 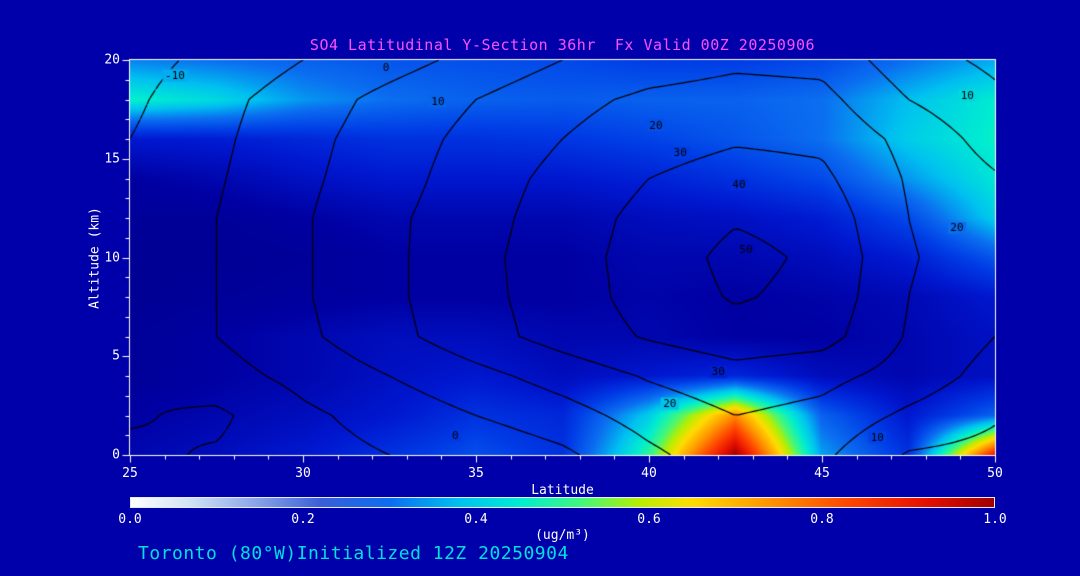 I want to click on x-tick-label: 30, so click(x=303, y=473).